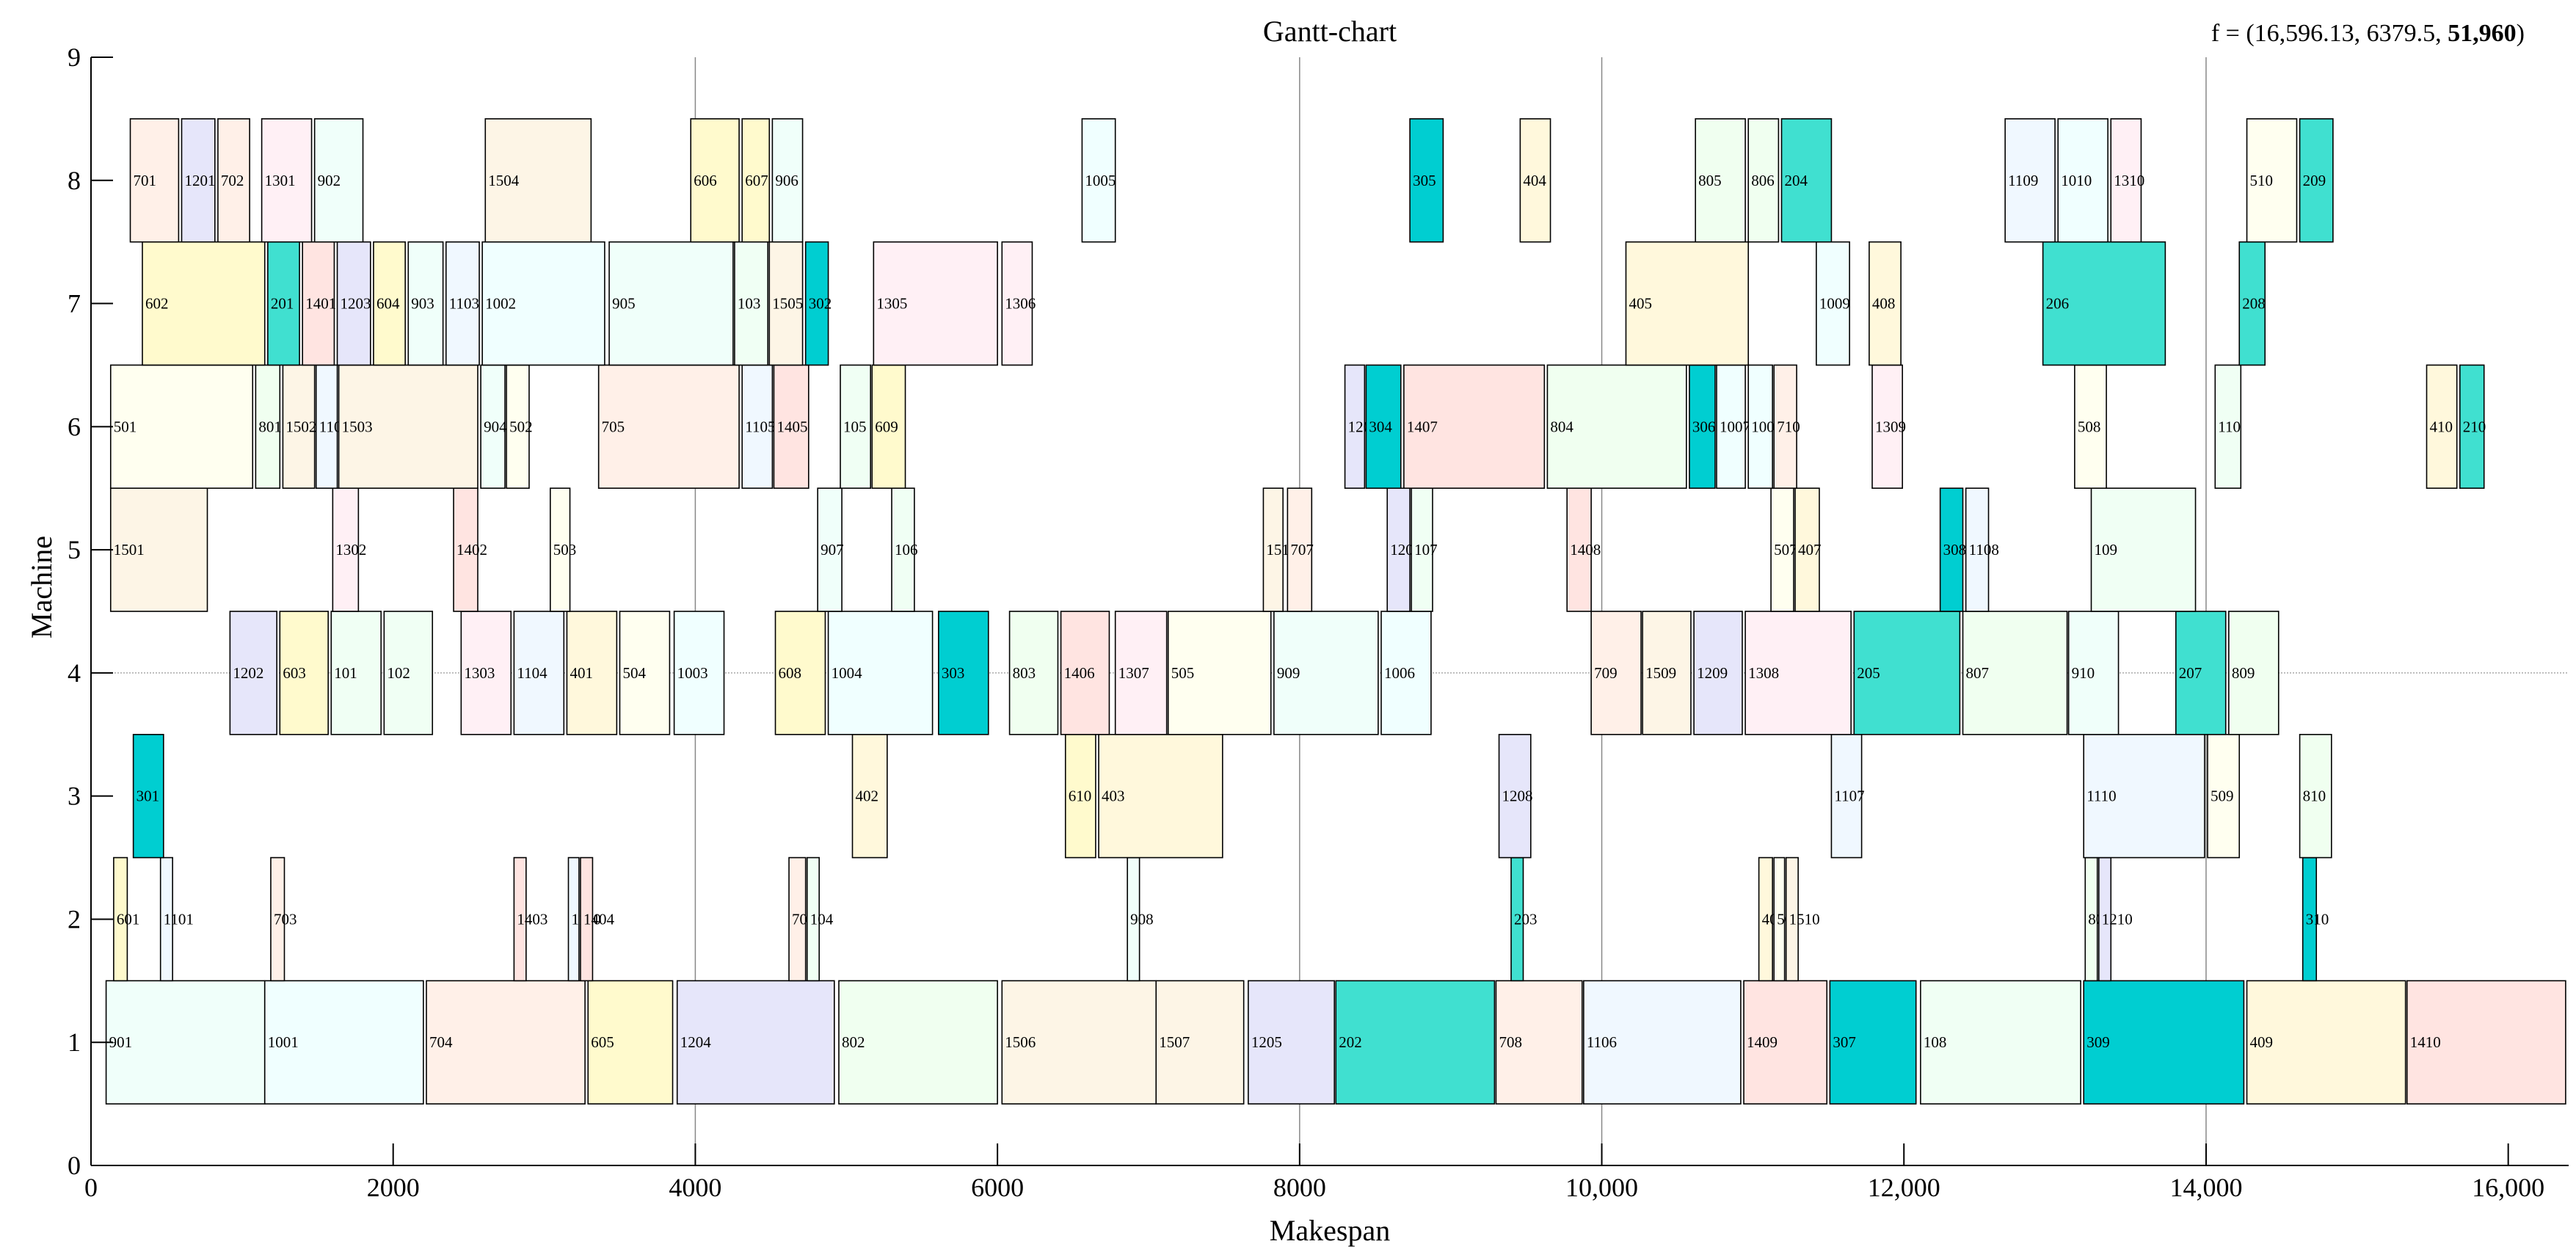 The height and width of the screenshot is (1255, 2576). Describe the element at coordinates (495, 426) in the screenshot. I see `operation-label-904: 904` at that location.